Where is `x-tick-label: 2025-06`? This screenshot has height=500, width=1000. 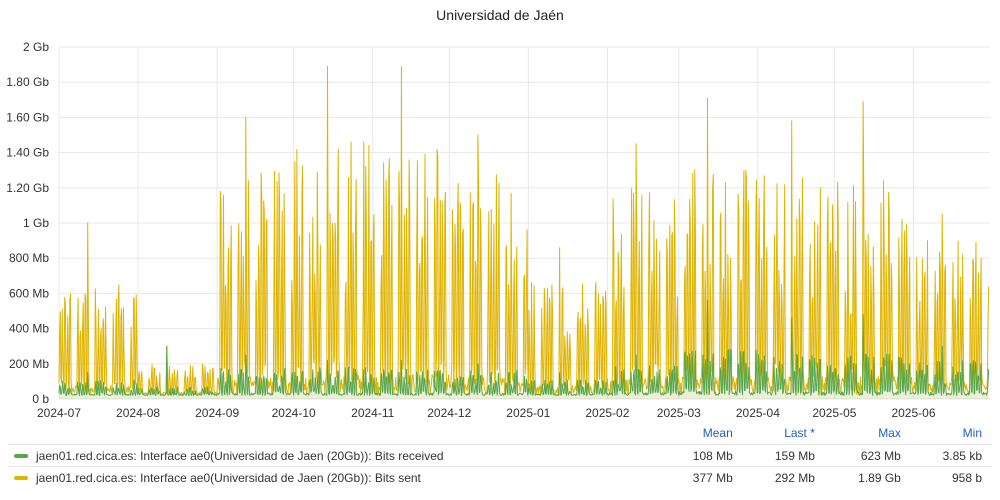 x-tick-label: 2025-06 is located at coordinates (913, 413).